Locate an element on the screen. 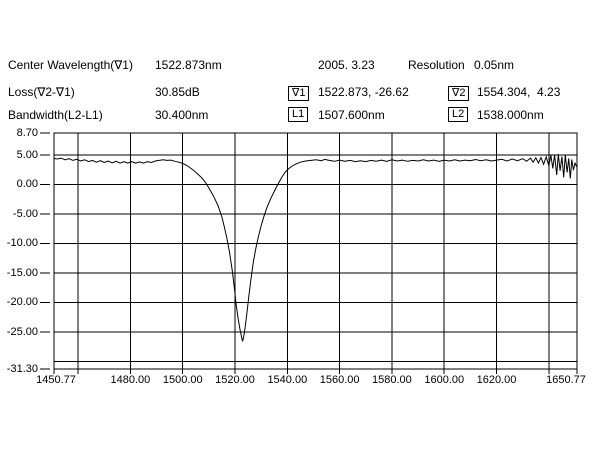 The height and width of the screenshot is (450, 600). center-wavelength-value: 1522.873nm is located at coordinates (188, 65).